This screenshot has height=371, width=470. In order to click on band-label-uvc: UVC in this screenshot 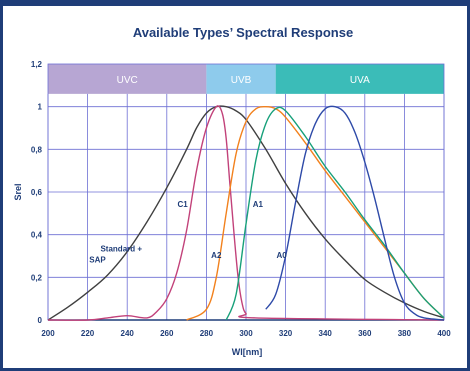, I will do `click(127, 80)`.